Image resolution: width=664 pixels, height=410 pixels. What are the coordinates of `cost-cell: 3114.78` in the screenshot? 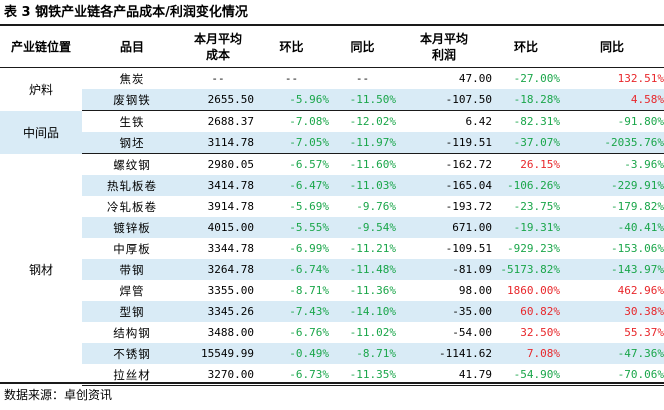 It's located at (218, 143).